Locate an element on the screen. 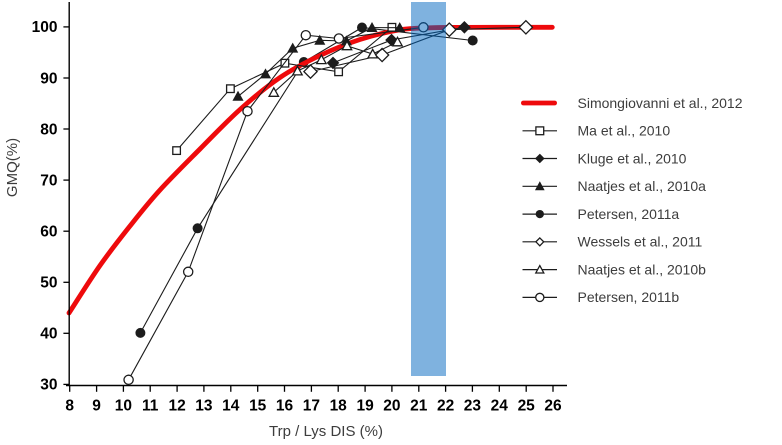 This screenshot has width=782, height=445. svg-text: 11 is located at coordinates (150, 406).